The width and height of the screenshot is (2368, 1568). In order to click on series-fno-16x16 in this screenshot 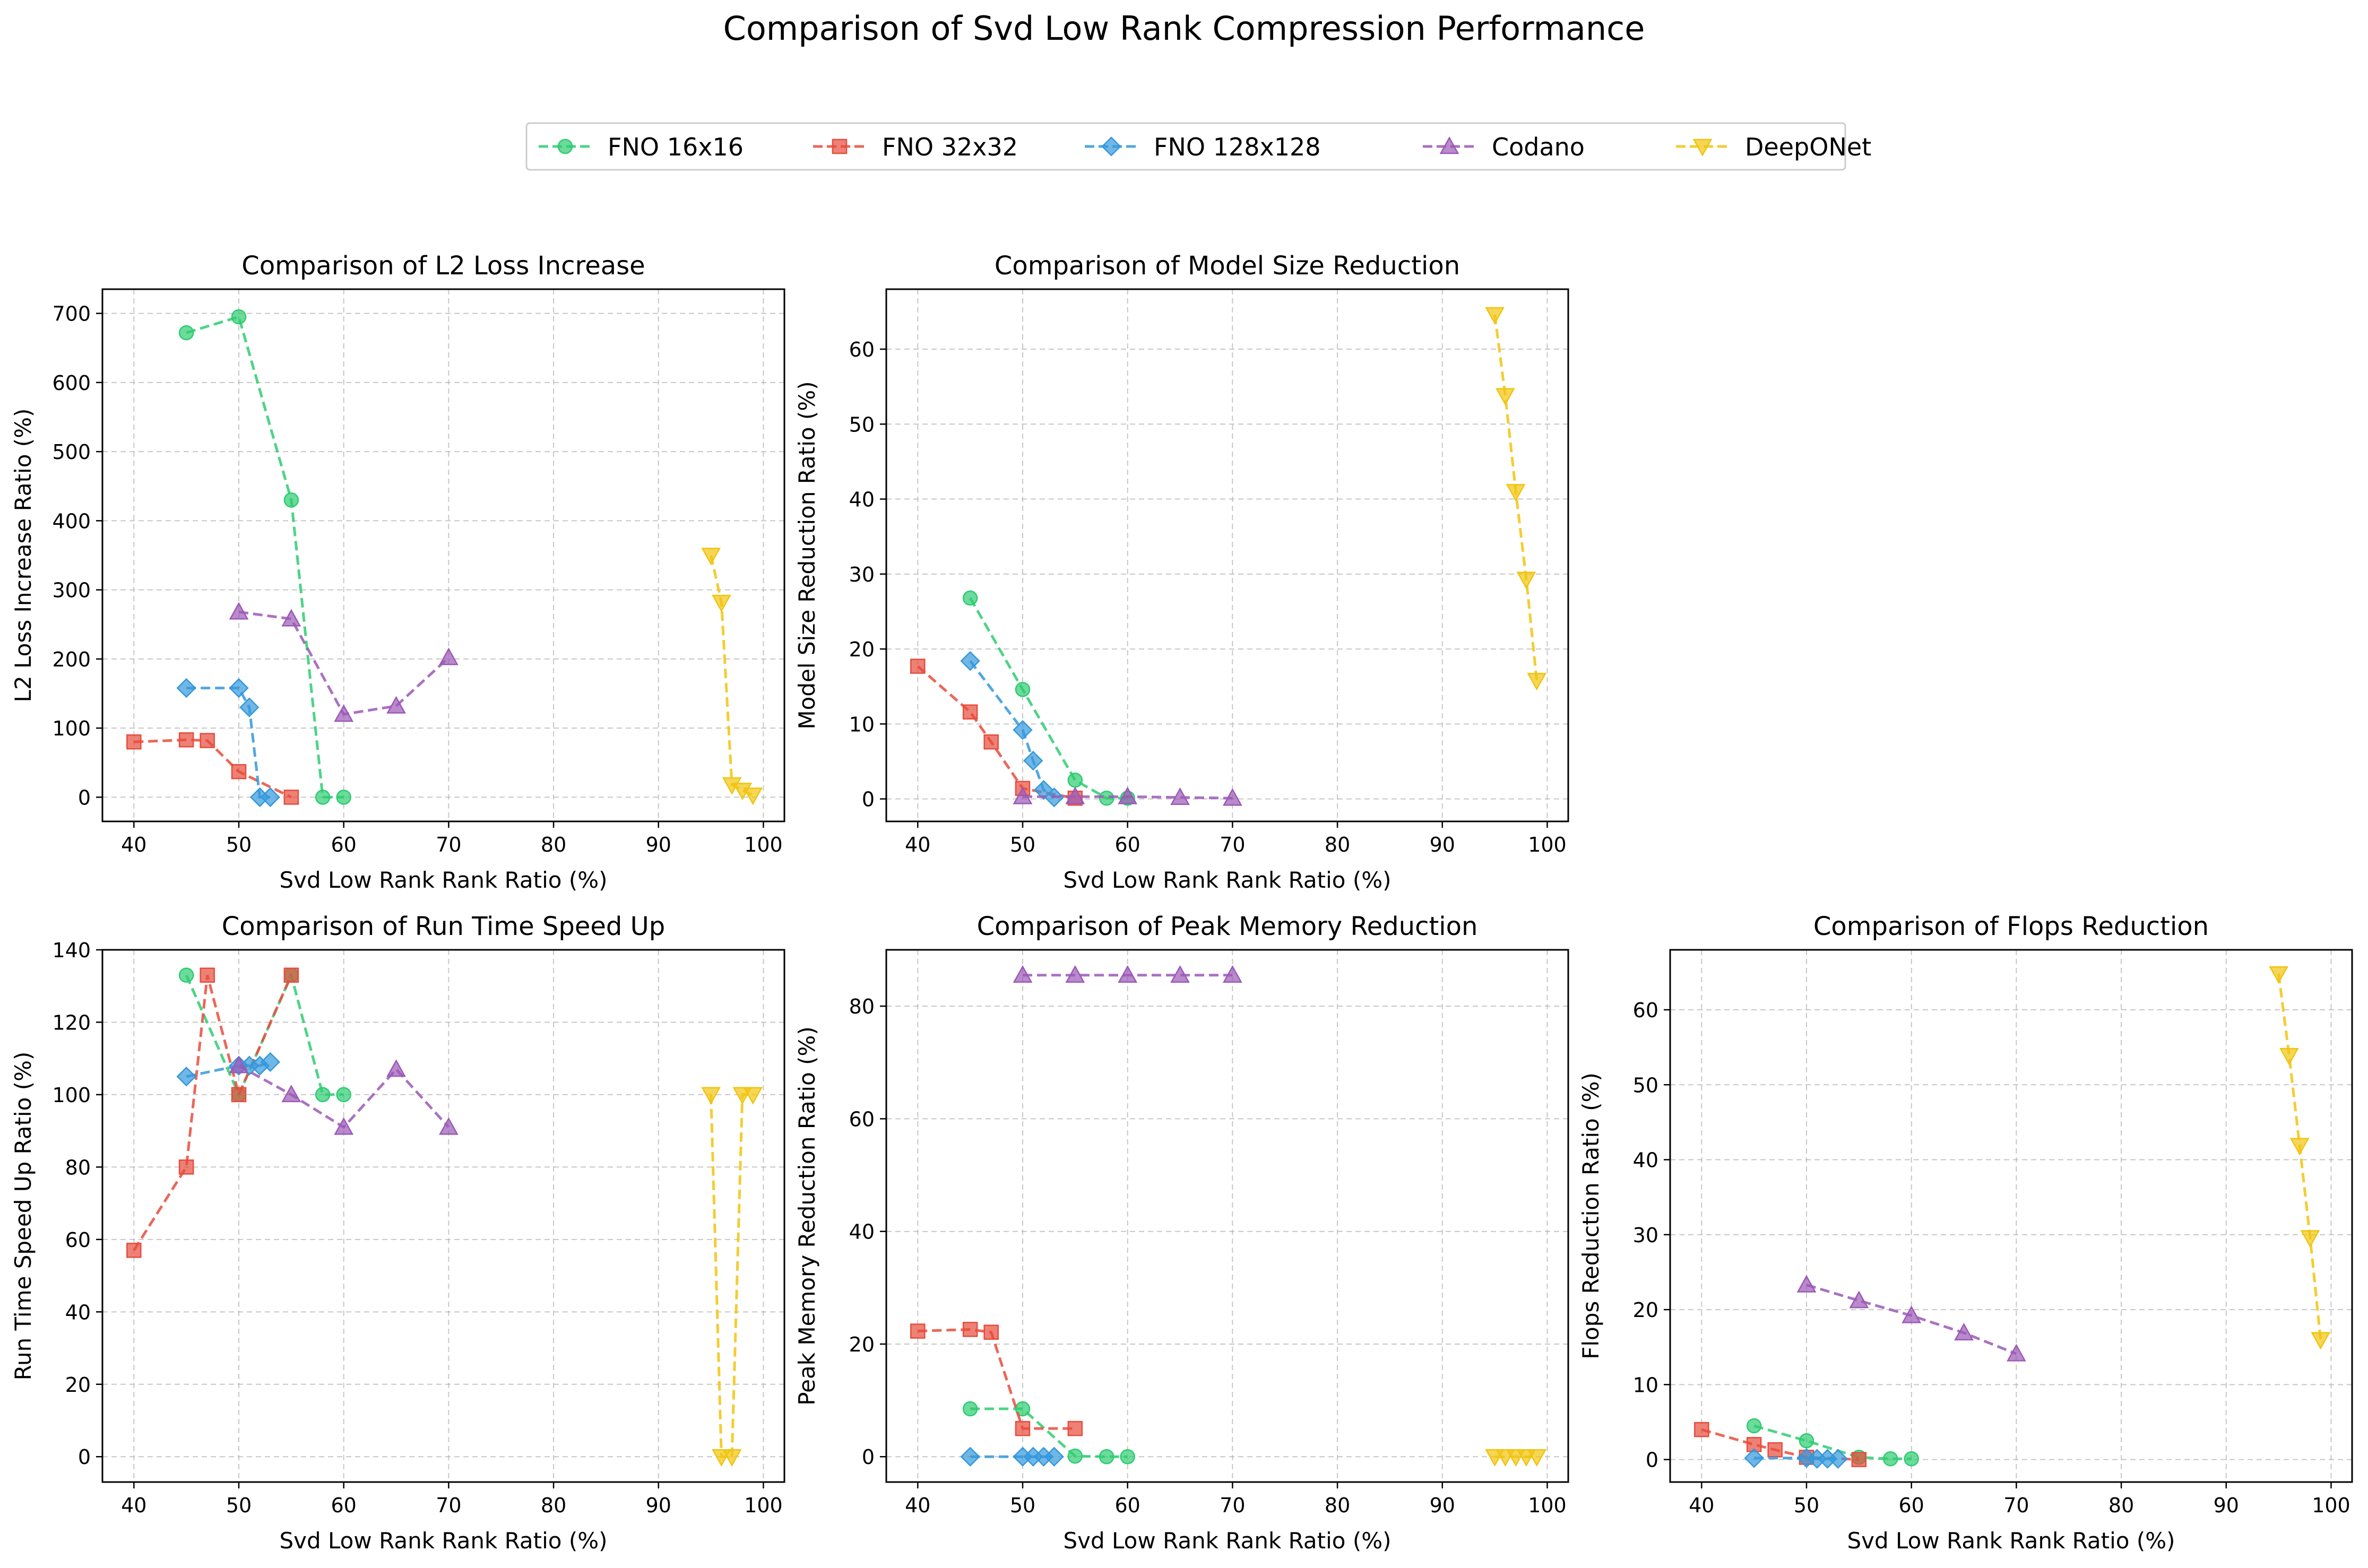, I will do `click(1048, 1433)`.